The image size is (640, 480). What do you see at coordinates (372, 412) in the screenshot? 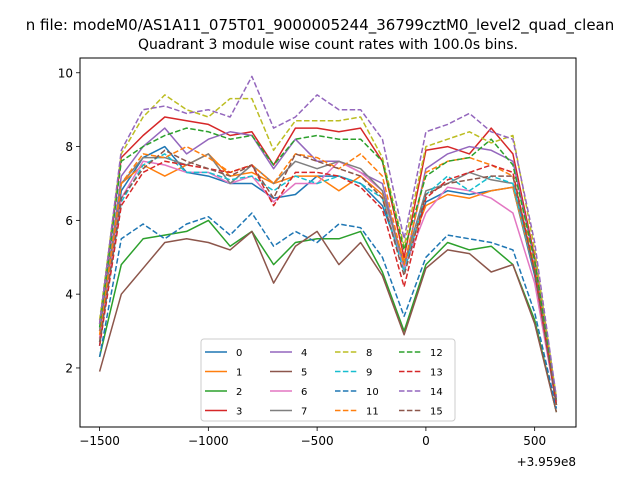
I see `legend-label-11: 11` at bounding box center [372, 412].